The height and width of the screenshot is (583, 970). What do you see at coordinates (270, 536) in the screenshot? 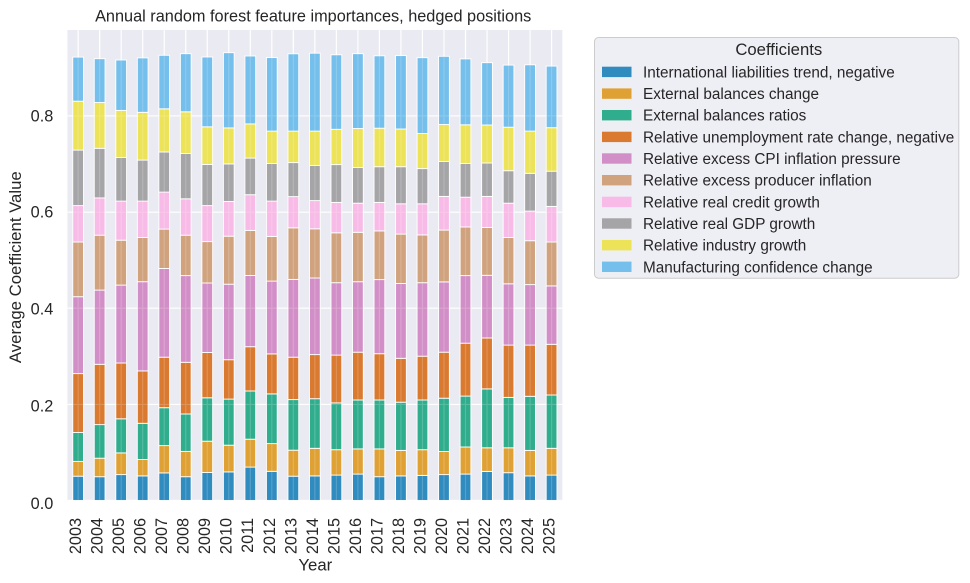
I see `svg-text: 2012` at bounding box center [270, 536].